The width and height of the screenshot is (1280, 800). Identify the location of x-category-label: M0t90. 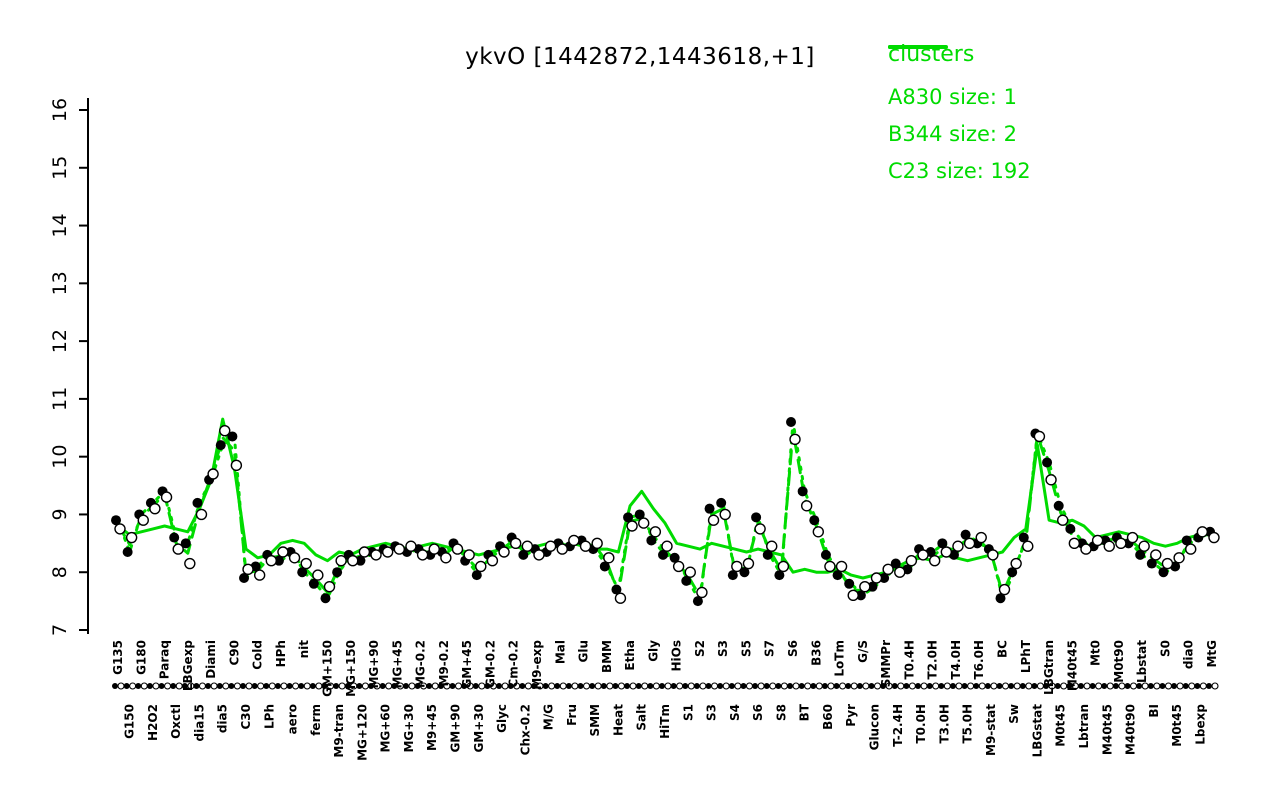
(1119, 661).